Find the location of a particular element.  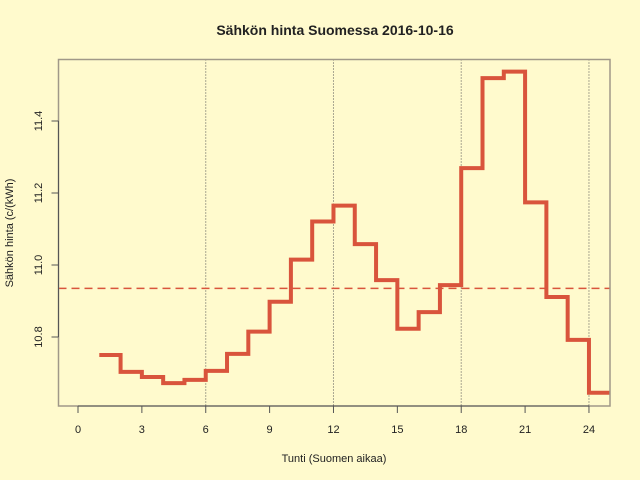

x-axis: 0 3 6 9 12 15 18 21 24 is located at coordinates (335, 420).